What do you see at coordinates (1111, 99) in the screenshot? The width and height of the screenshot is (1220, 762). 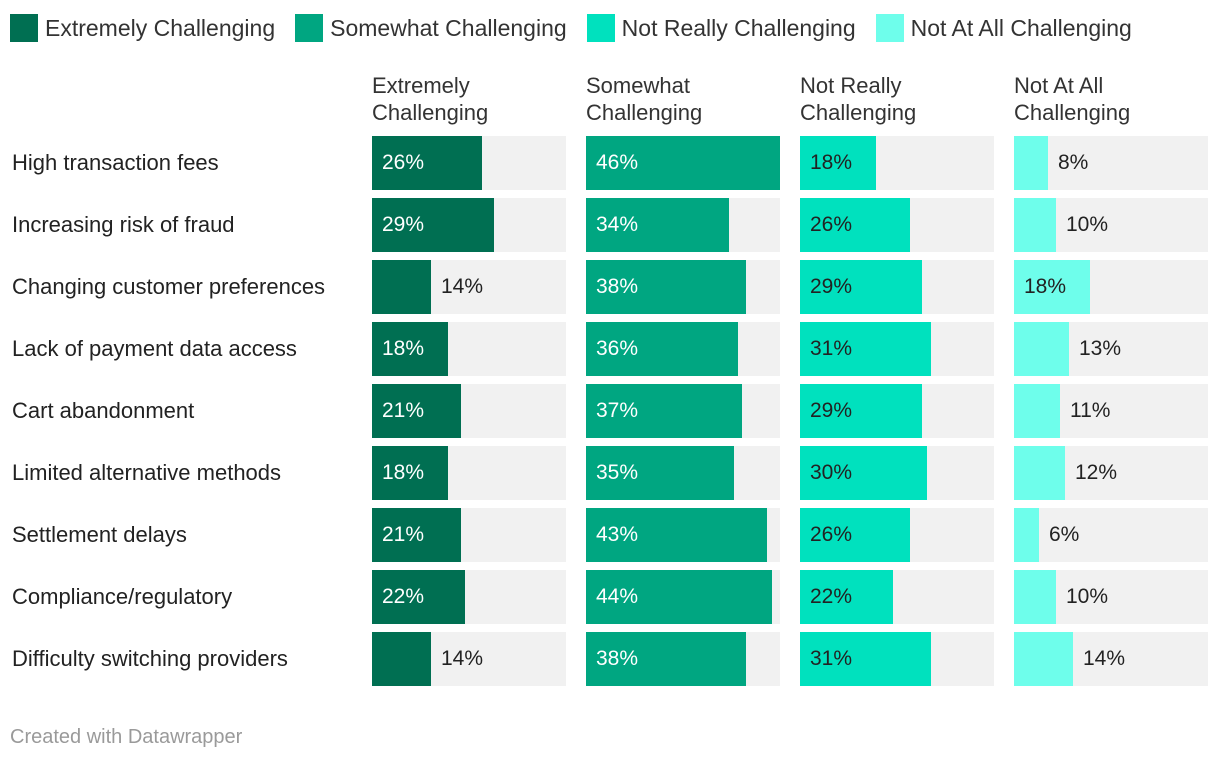 I see `column-header: Not At All Challenging` at bounding box center [1111, 99].